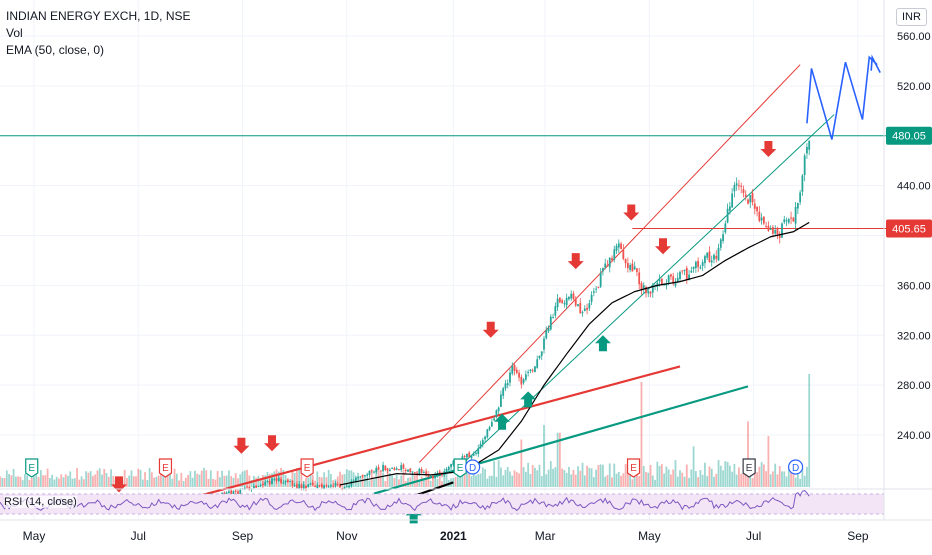  Describe the element at coordinates (473, 467) in the screenshot. I see `event-marker-4: D` at that location.